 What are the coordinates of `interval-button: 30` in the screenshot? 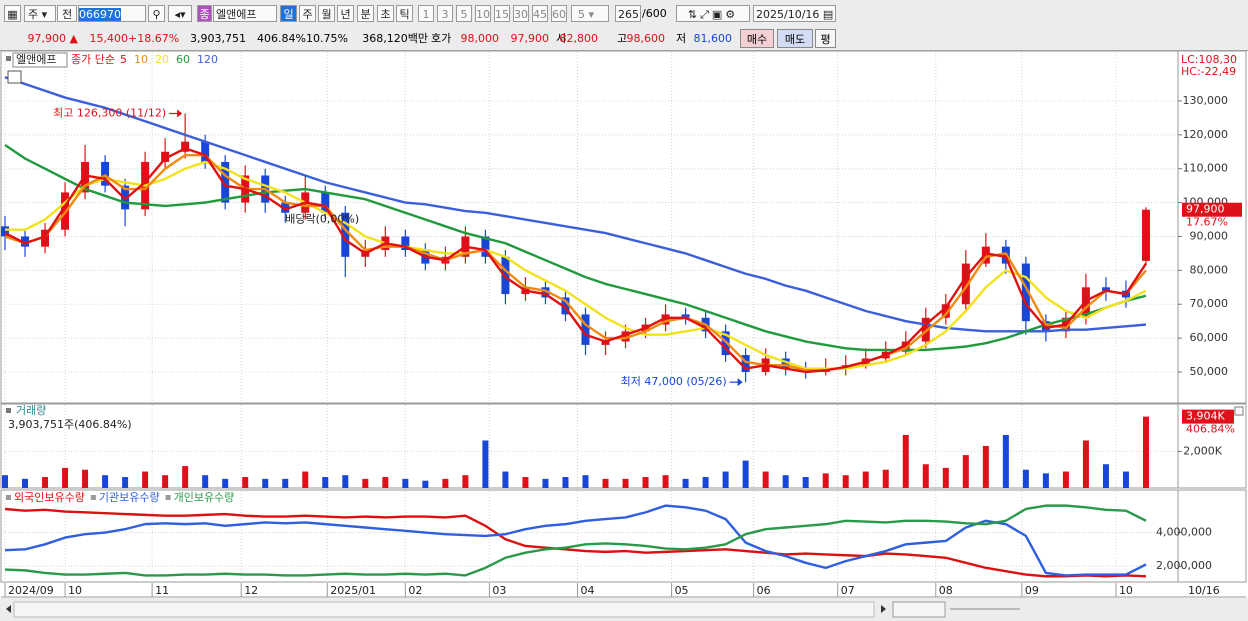 It's located at (521, 13).